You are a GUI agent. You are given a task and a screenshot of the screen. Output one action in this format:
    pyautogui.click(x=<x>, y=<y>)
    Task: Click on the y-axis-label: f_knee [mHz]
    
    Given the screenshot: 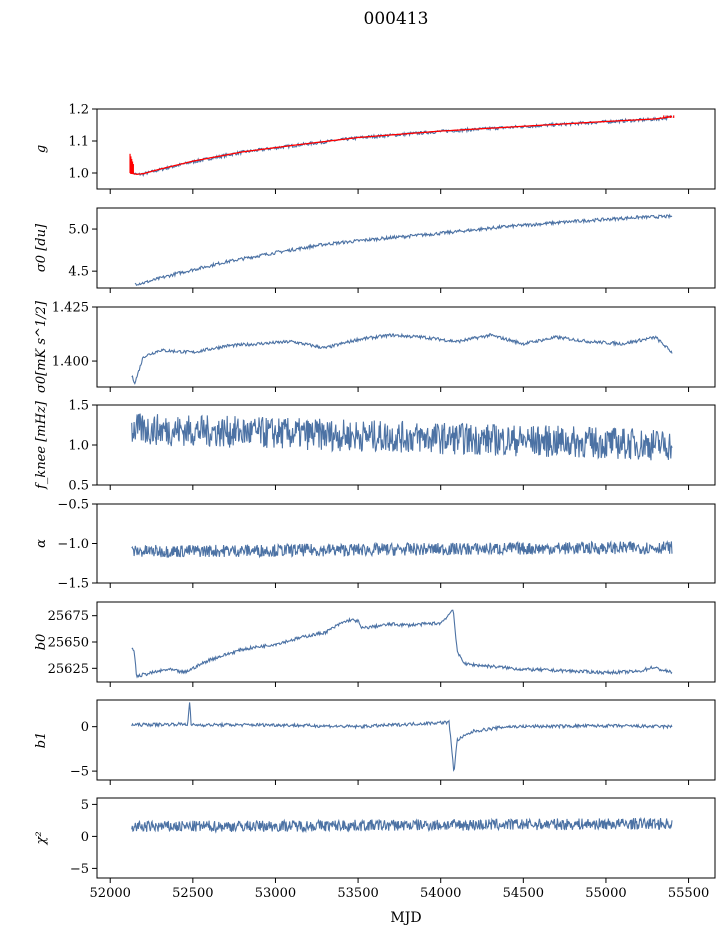 What is the action you would take?
    pyautogui.click(x=41, y=445)
    